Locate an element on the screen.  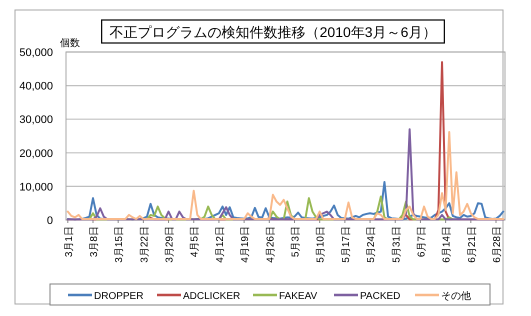
x-tick-label: 5月31日 is located at coordinates (396, 244).